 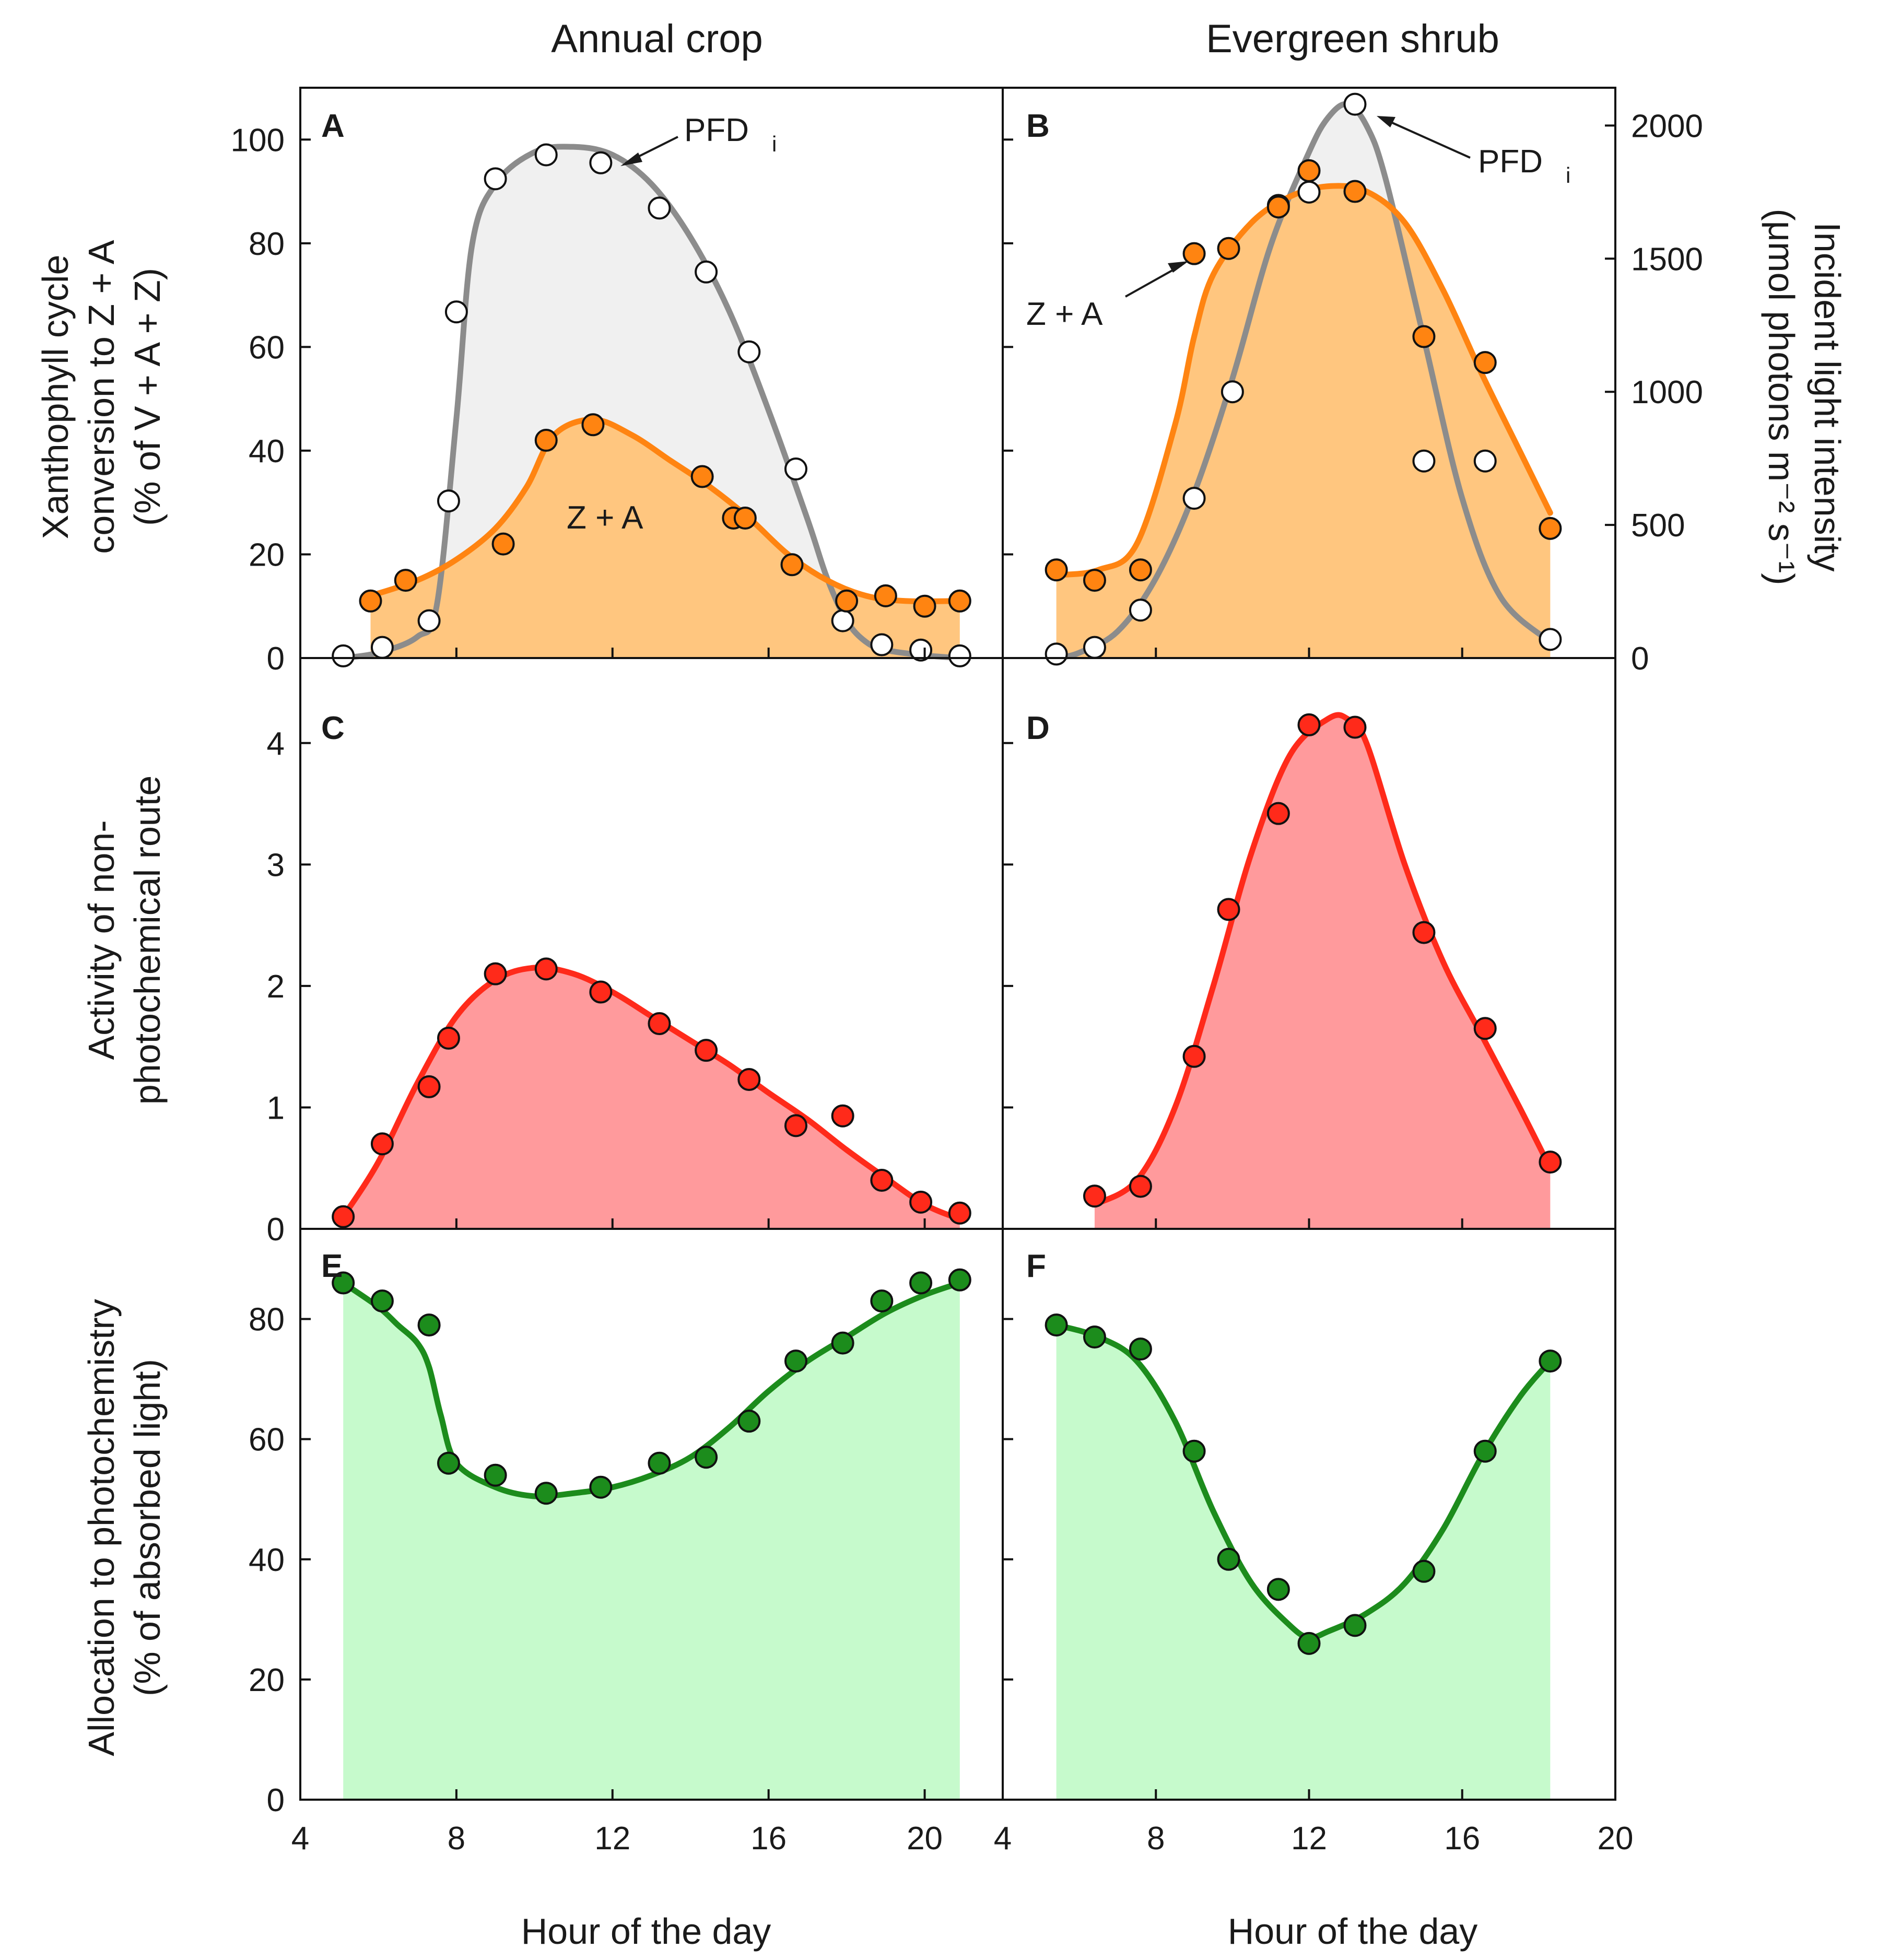 What do you see at coordinates (631, 159) in the screenshot?
I see `annotation-arrowhead-pfdi-a` at bounding box center [631, 159].